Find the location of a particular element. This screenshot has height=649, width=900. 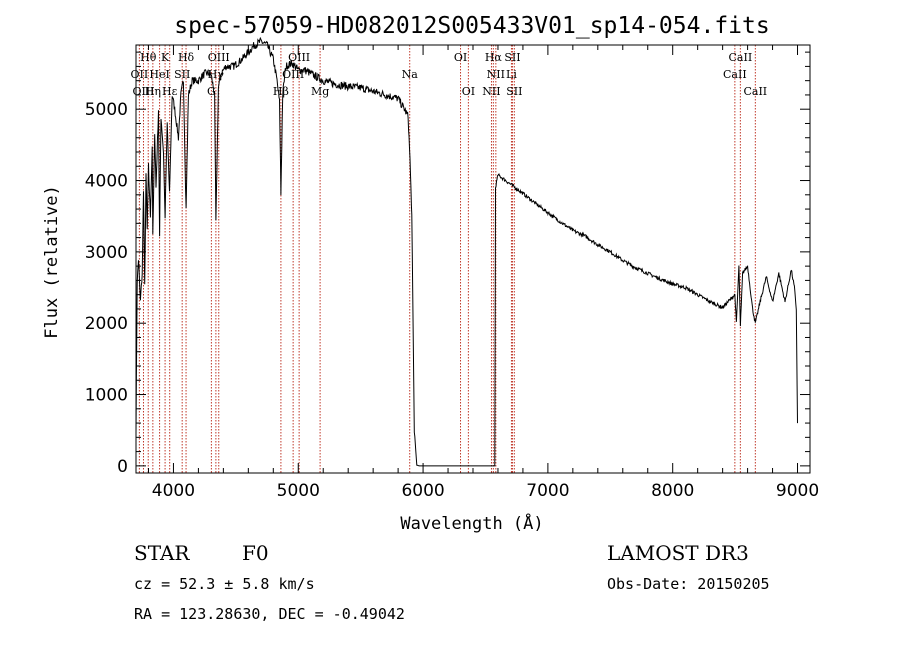

line-label-0: Hθ is located at coordinates (148, 57).